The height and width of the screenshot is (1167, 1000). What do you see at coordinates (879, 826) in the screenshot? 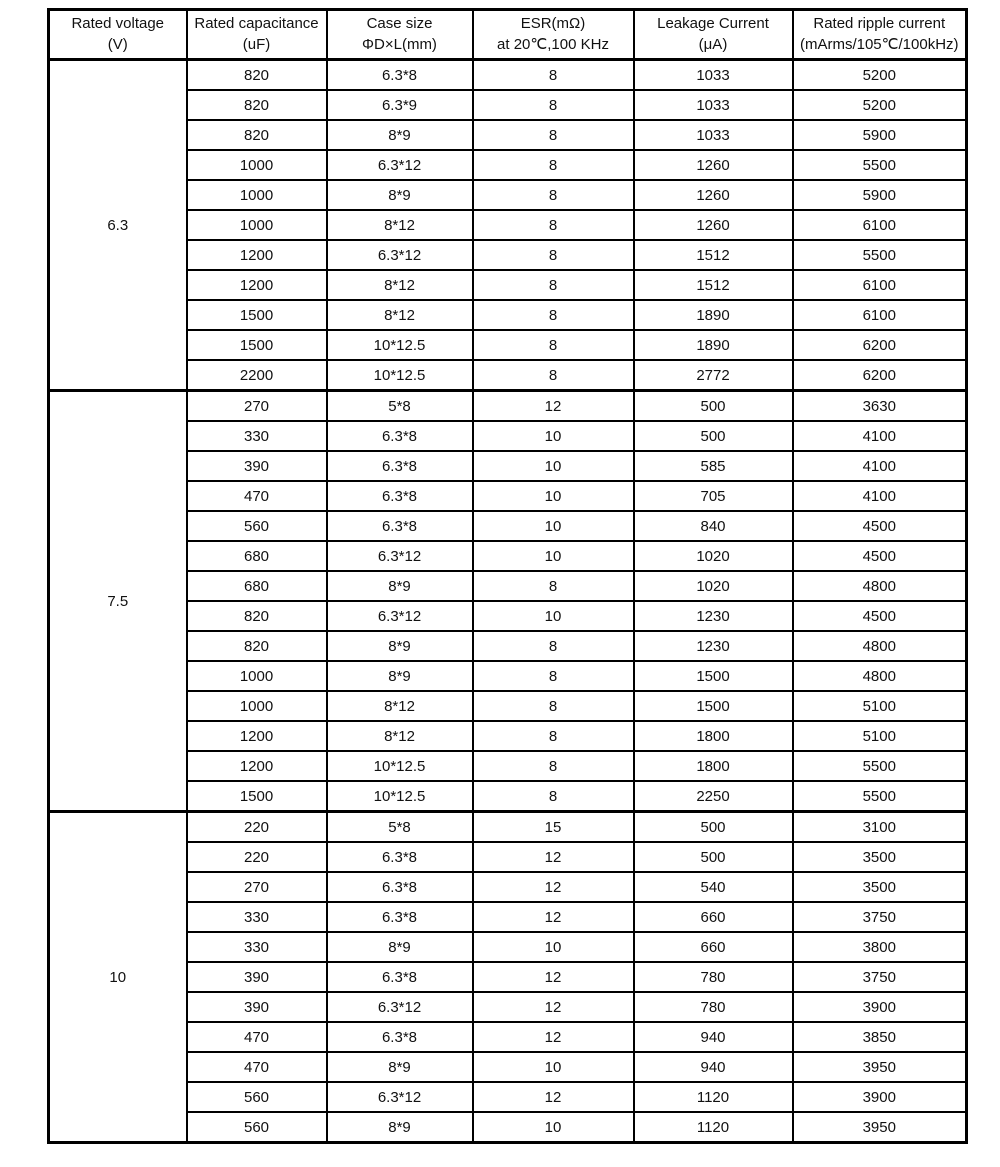
I see `cell-rated-ripple-current: 3100` at bounding box center [879, 826].